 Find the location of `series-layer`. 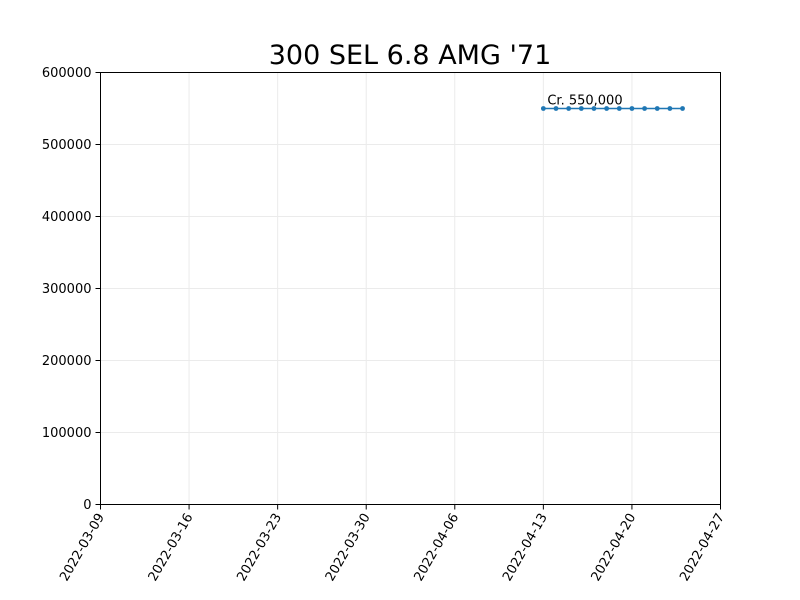

series-layer is located at coordinates (612, 108).